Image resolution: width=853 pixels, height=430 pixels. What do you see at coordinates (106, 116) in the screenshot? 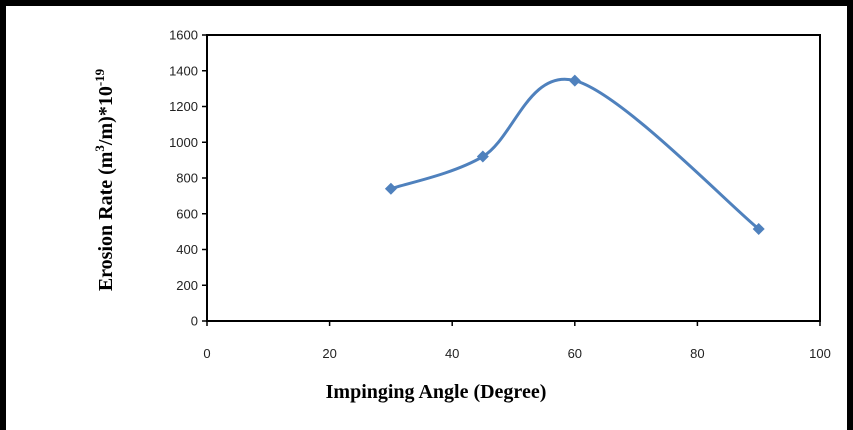
I see `y-axis-title-part2: /m)*10` at bounding box center [106, 116].